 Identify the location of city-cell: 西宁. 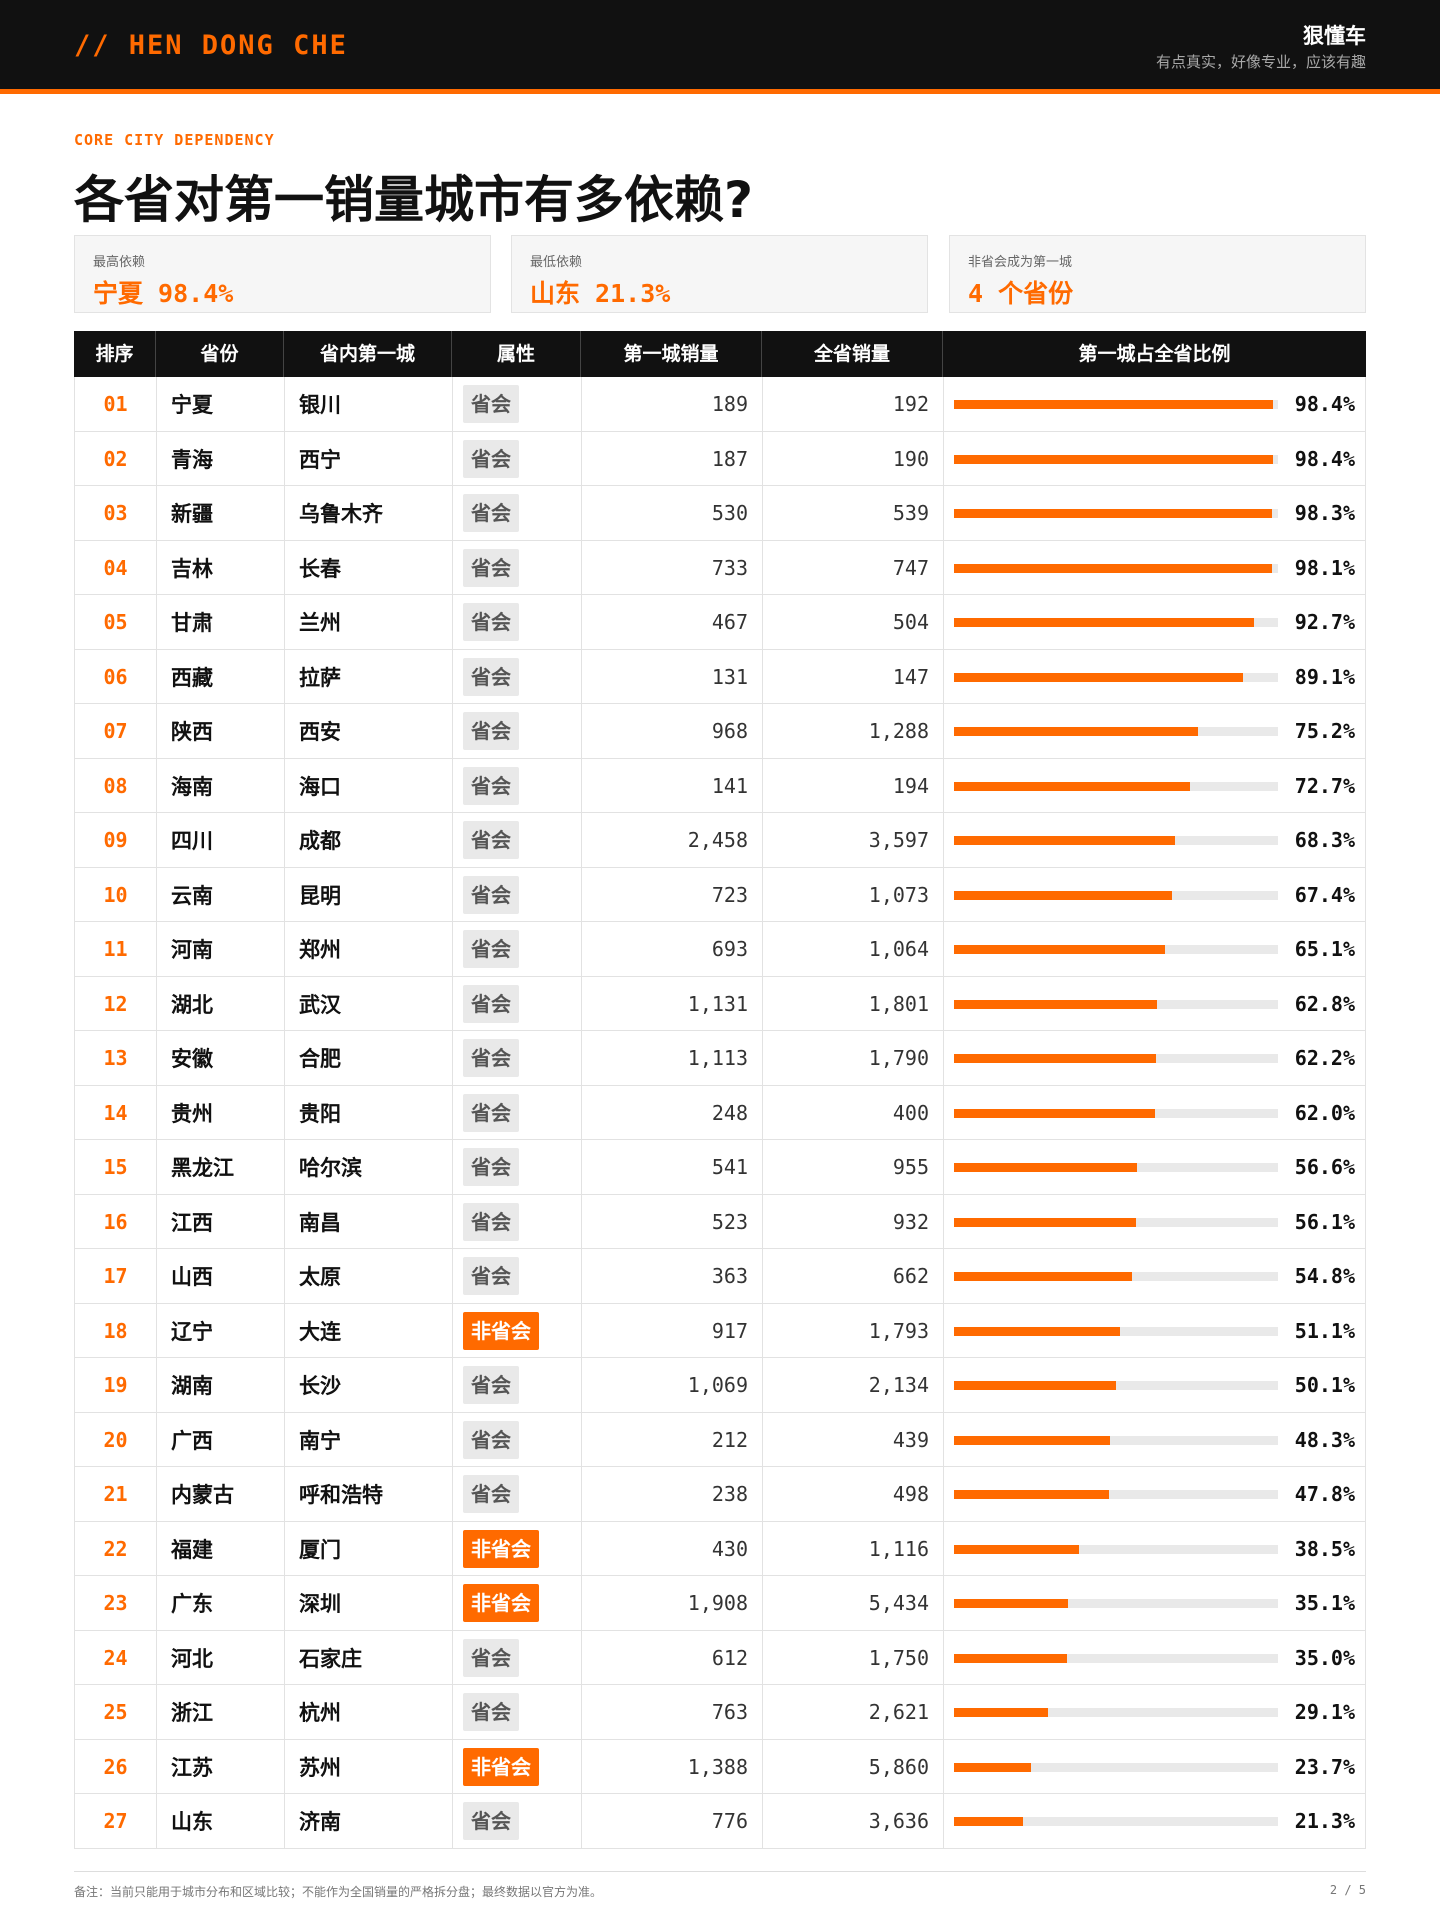
(369, 458).